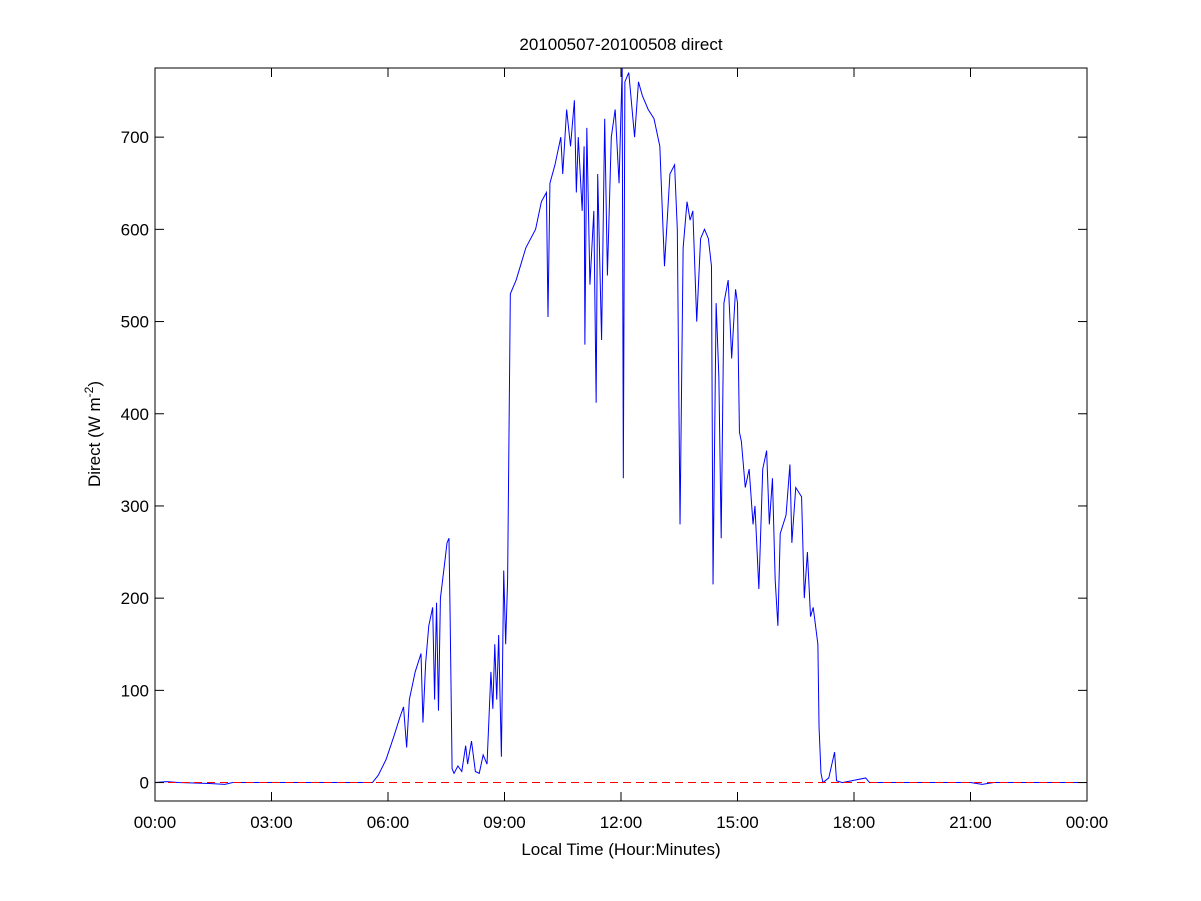 This screenshot has width=1201, height=901. I want to click on y-tick-label: 500, so click(135, 322).